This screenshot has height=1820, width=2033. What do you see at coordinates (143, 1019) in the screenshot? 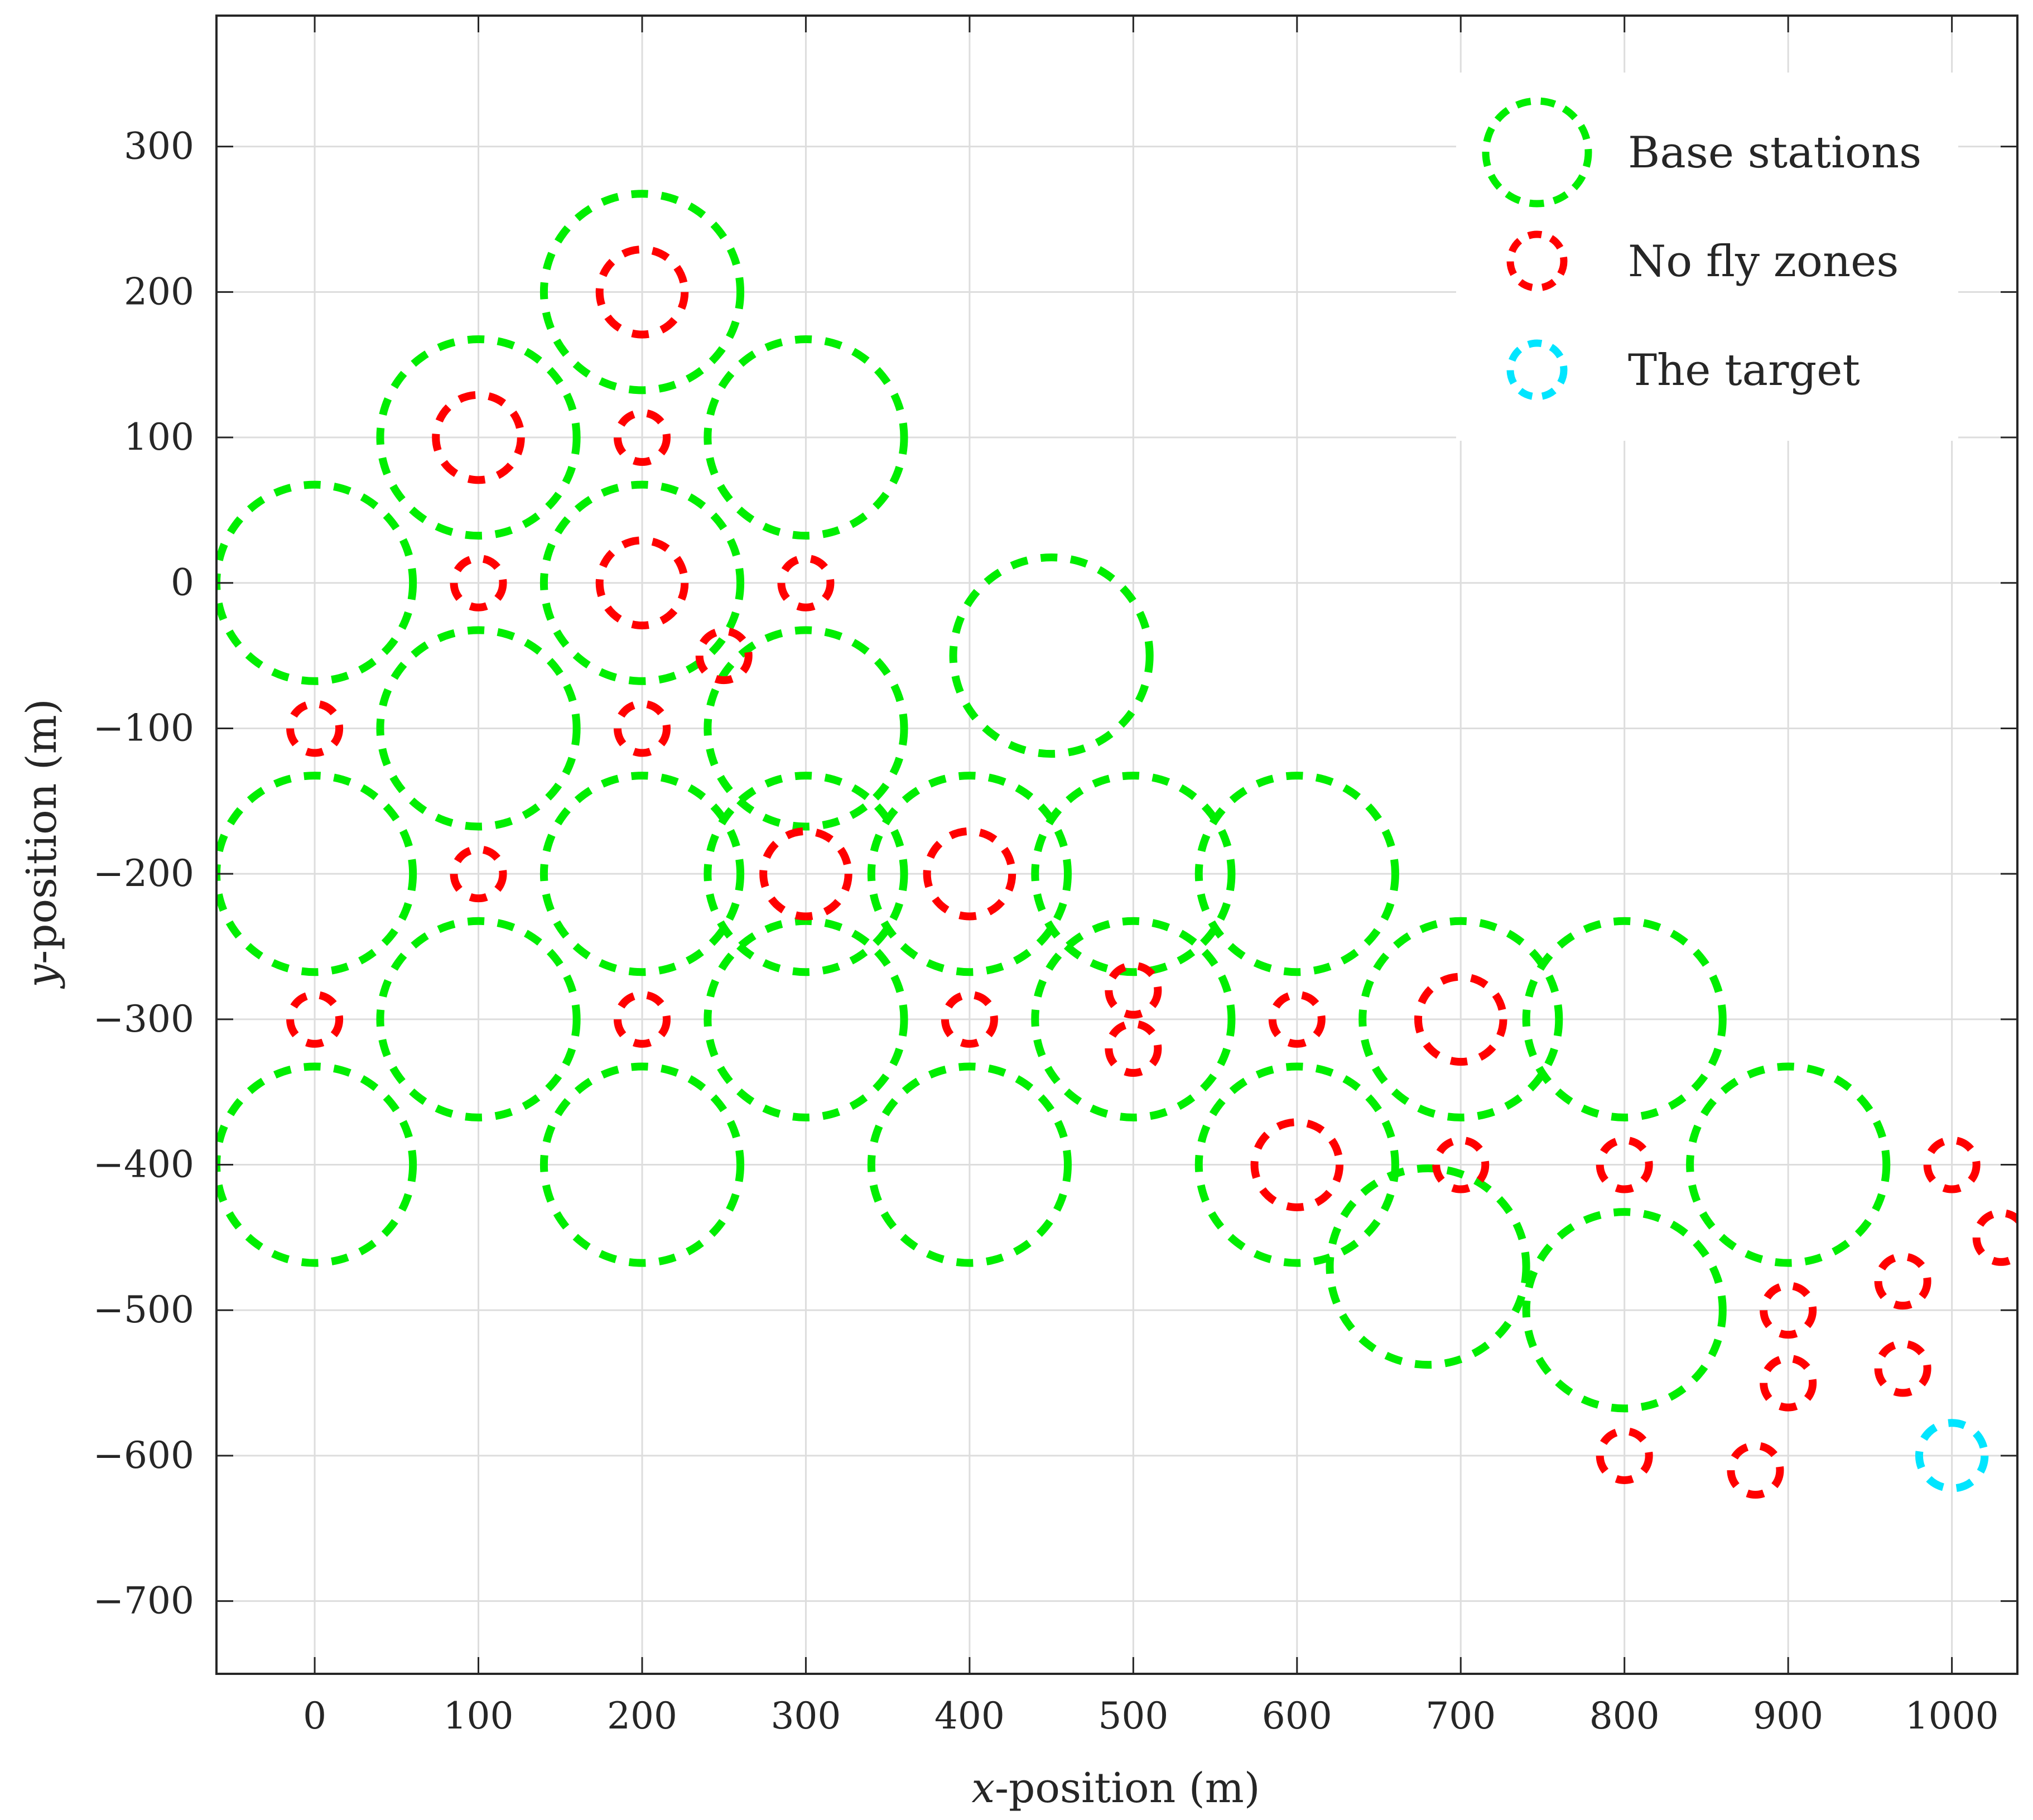
I see `y-tick-label: −300` at bounding box center [143, 1019].